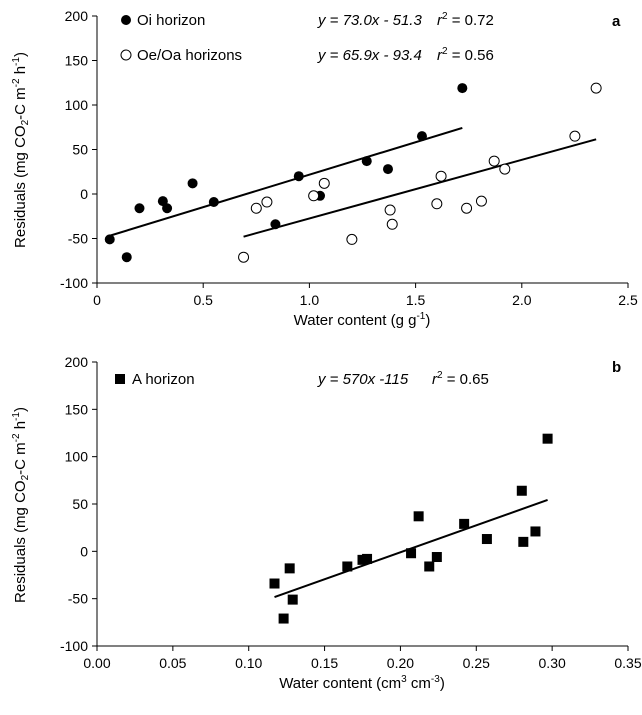 This screenshot has width=642, height=715. Describe the element at coordinates (248, 663) in the screenshot. I see `panel-b-xtick-label: 0.10` at that location.